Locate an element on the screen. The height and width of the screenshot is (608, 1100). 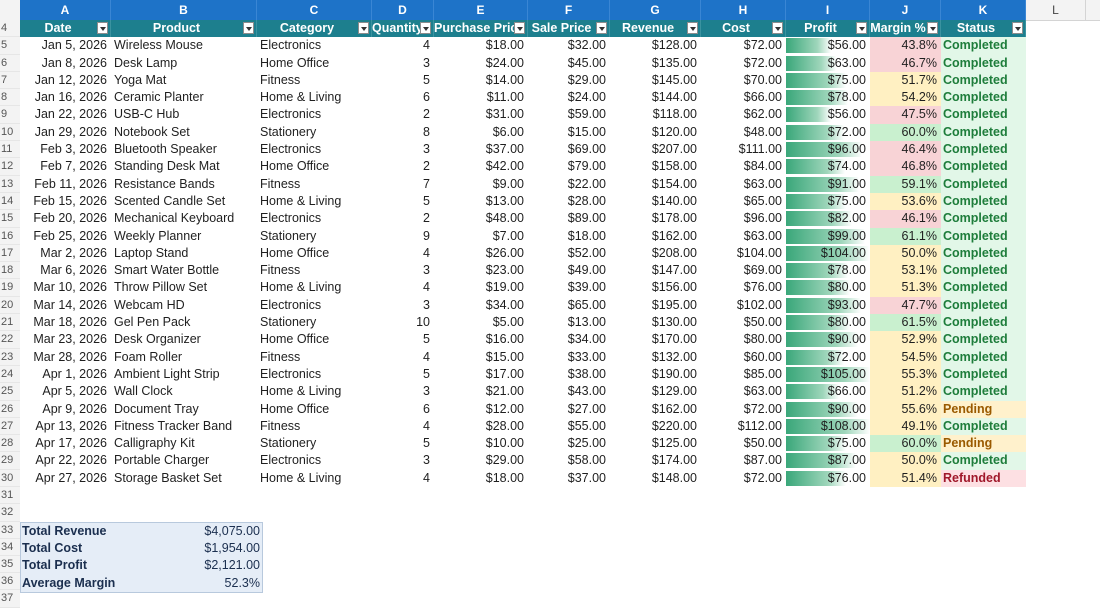
margin-cell: 54.5% is located at coordinates (905, 357).